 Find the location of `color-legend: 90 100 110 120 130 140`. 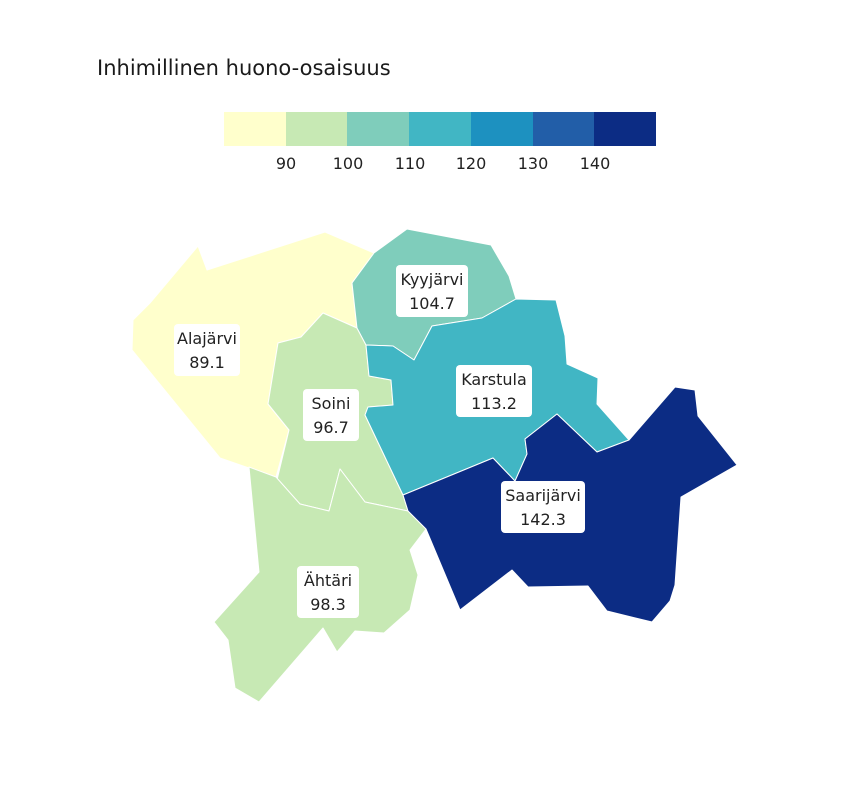

color-legend: 90 100 110 120 130 140 is located at coordinates (440, 147).